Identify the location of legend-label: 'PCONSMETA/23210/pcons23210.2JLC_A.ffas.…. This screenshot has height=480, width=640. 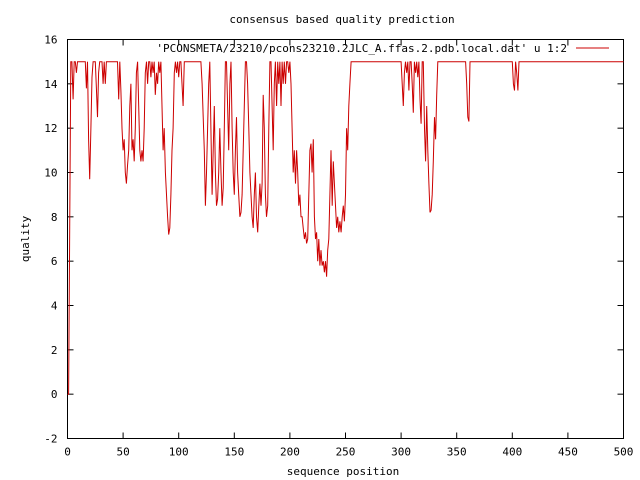
(361, 48).